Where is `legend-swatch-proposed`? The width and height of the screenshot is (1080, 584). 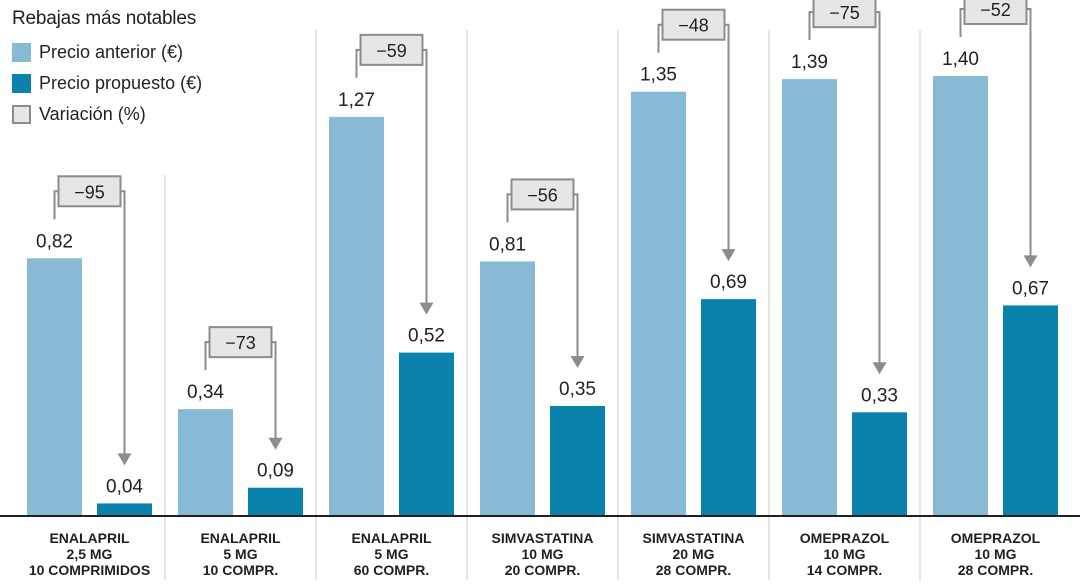
legend-swatch-proposed is located at coordinates (21, 83).